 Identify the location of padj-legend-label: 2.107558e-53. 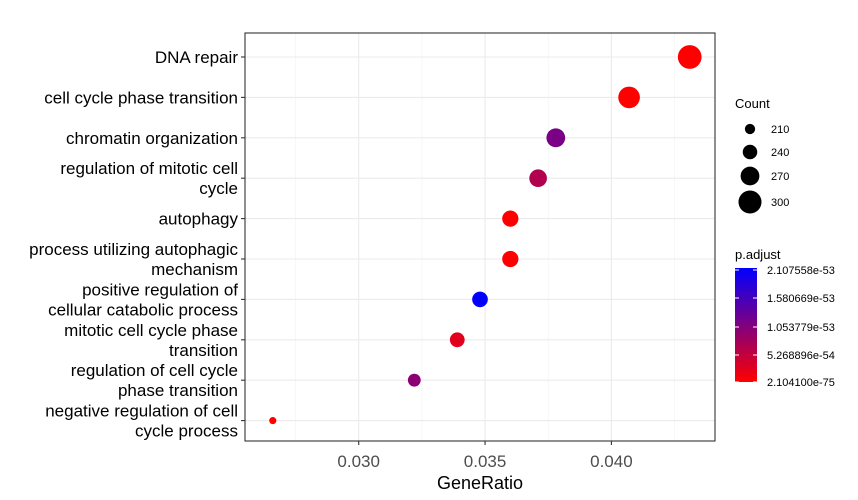
(801, 271).